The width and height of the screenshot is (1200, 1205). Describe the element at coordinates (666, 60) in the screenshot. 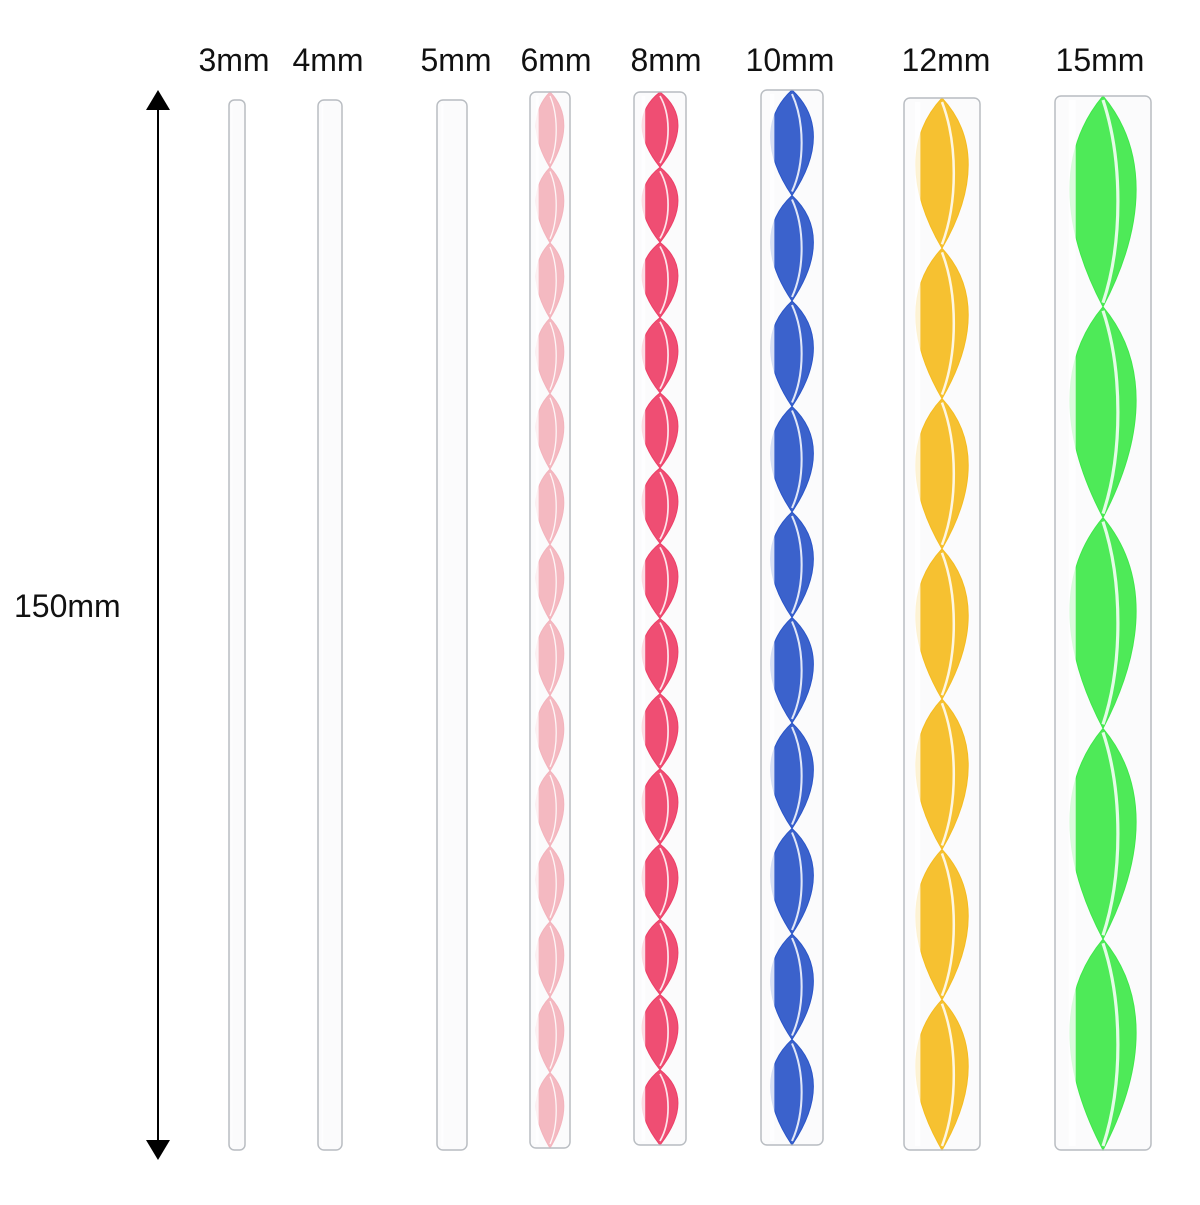

I see `rod-size-label-8mm: 8mm` at that location.